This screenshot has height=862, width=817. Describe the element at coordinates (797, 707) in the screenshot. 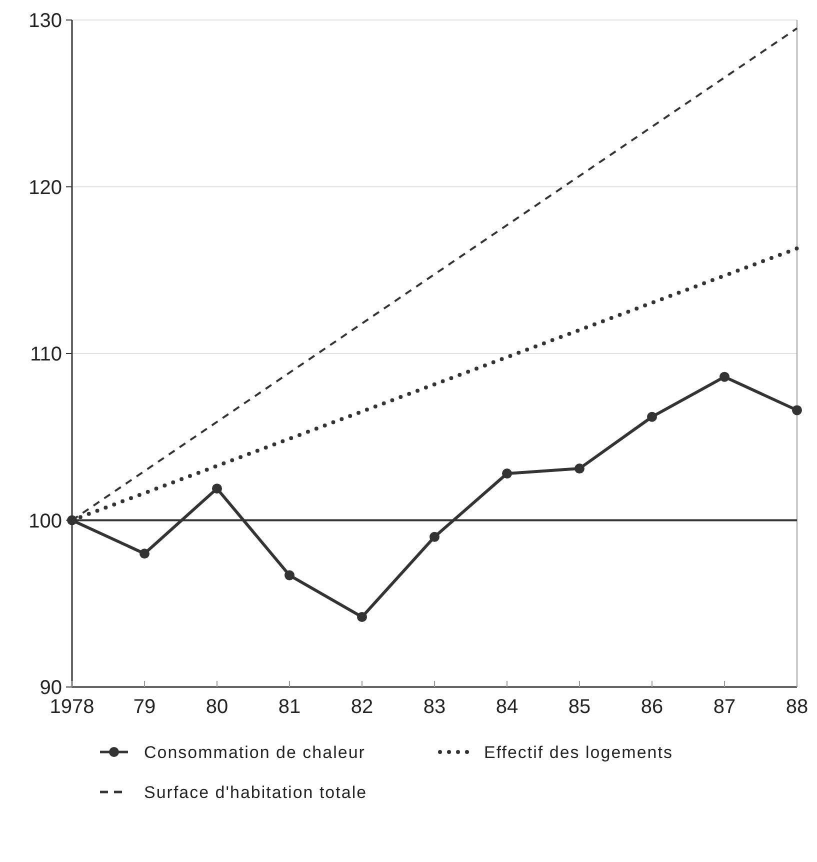

I see `x-tick-label: 88` at that location.